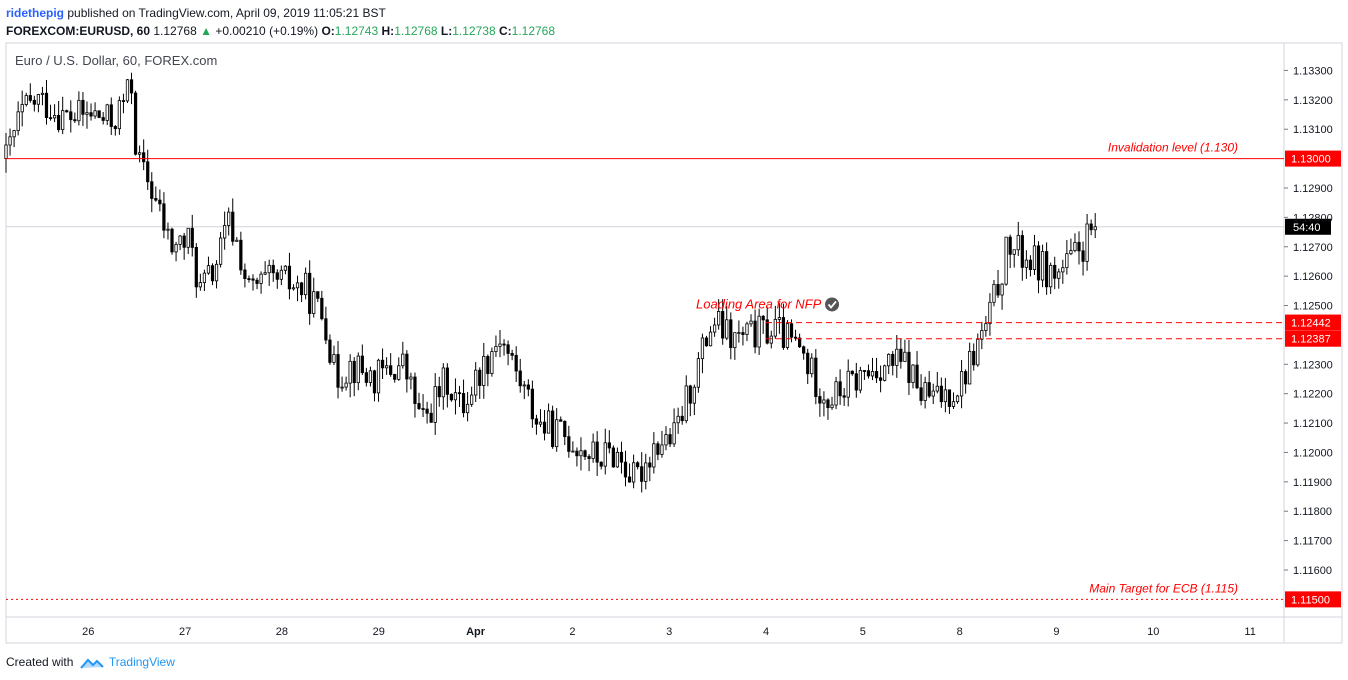 This screenshot has height=680, width=1348. What do you see at coordinates (282, 632) in the screenshot?
I see `x-tick-label: 28` at bounding box center [282, 632].